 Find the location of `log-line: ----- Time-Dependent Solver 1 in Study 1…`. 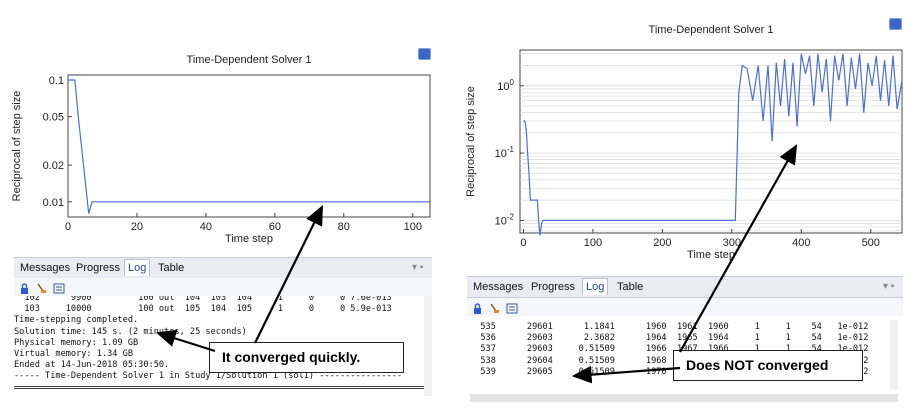

log-line: ----- Time-Dependent Solver 1 in Study 1… is located at coordinates (208, 376).